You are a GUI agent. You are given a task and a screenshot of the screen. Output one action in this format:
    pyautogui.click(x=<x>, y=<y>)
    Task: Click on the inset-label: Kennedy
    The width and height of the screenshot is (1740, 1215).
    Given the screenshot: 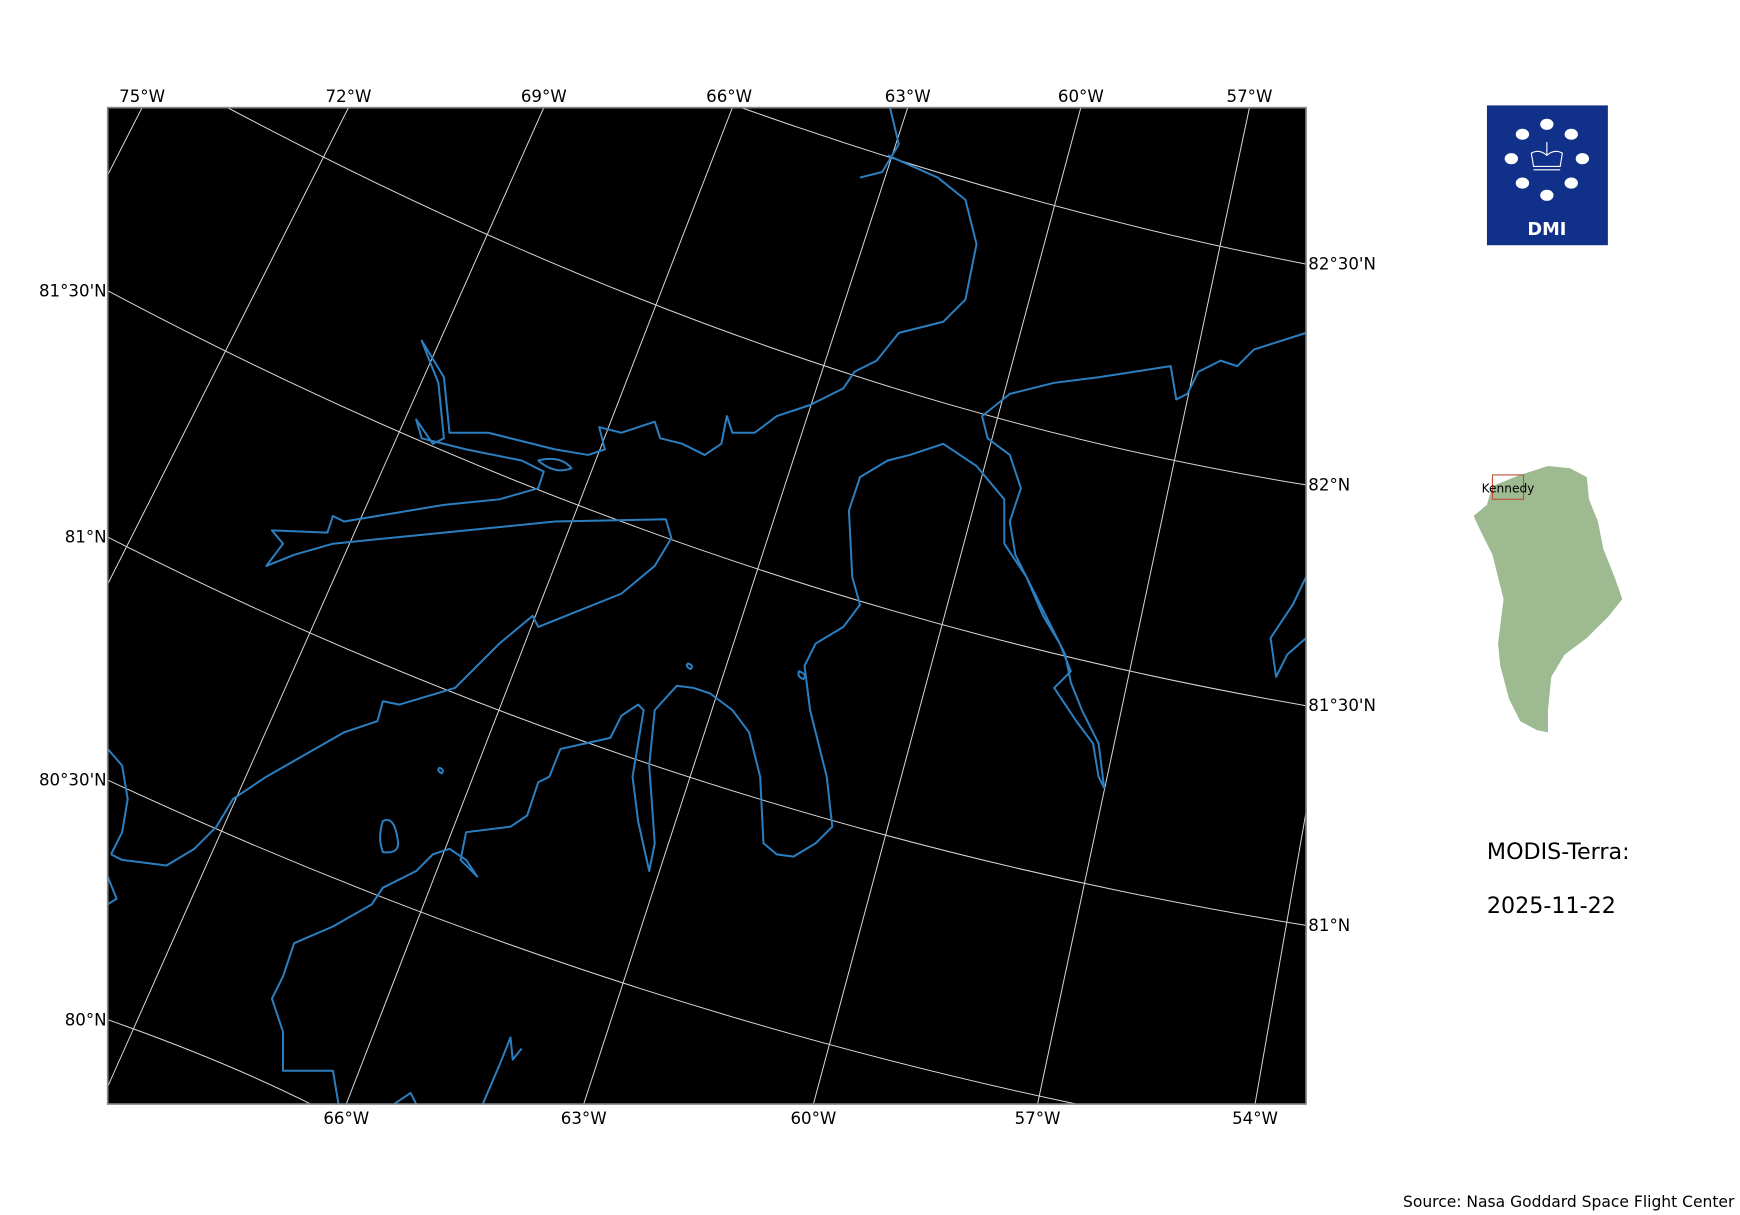 What is the action you would take?
    pyautogui.click(x=1508, y=489)
    